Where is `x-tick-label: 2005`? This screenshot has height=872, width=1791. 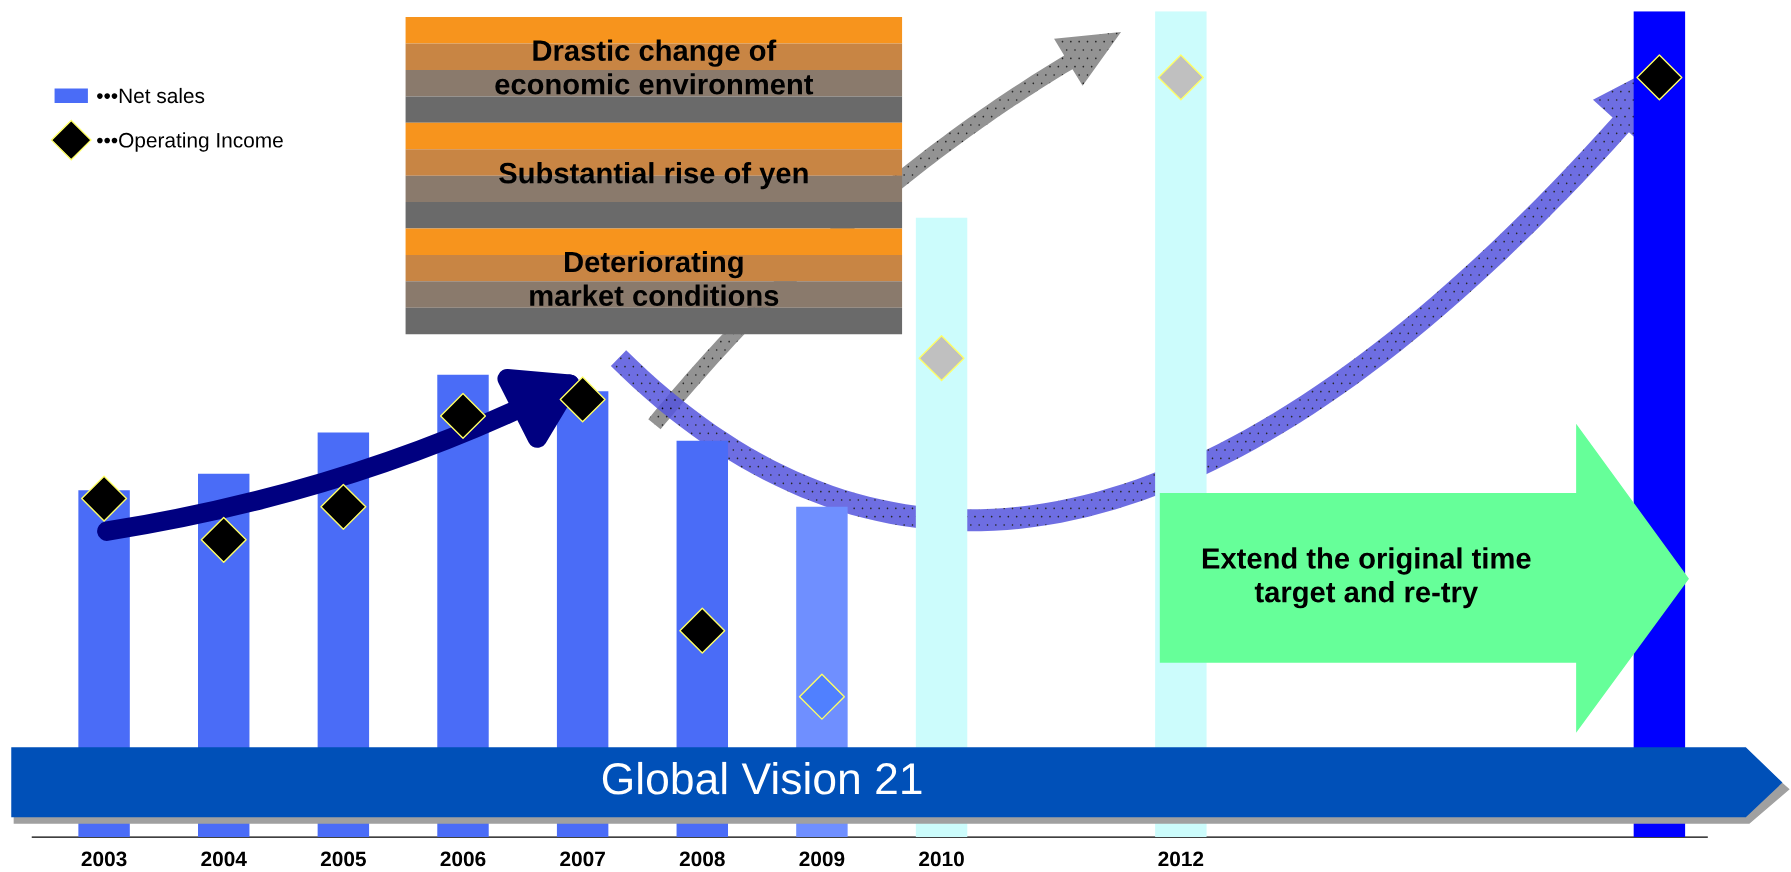 x-tick-label: 2005 is located at coordinates (343, 859).